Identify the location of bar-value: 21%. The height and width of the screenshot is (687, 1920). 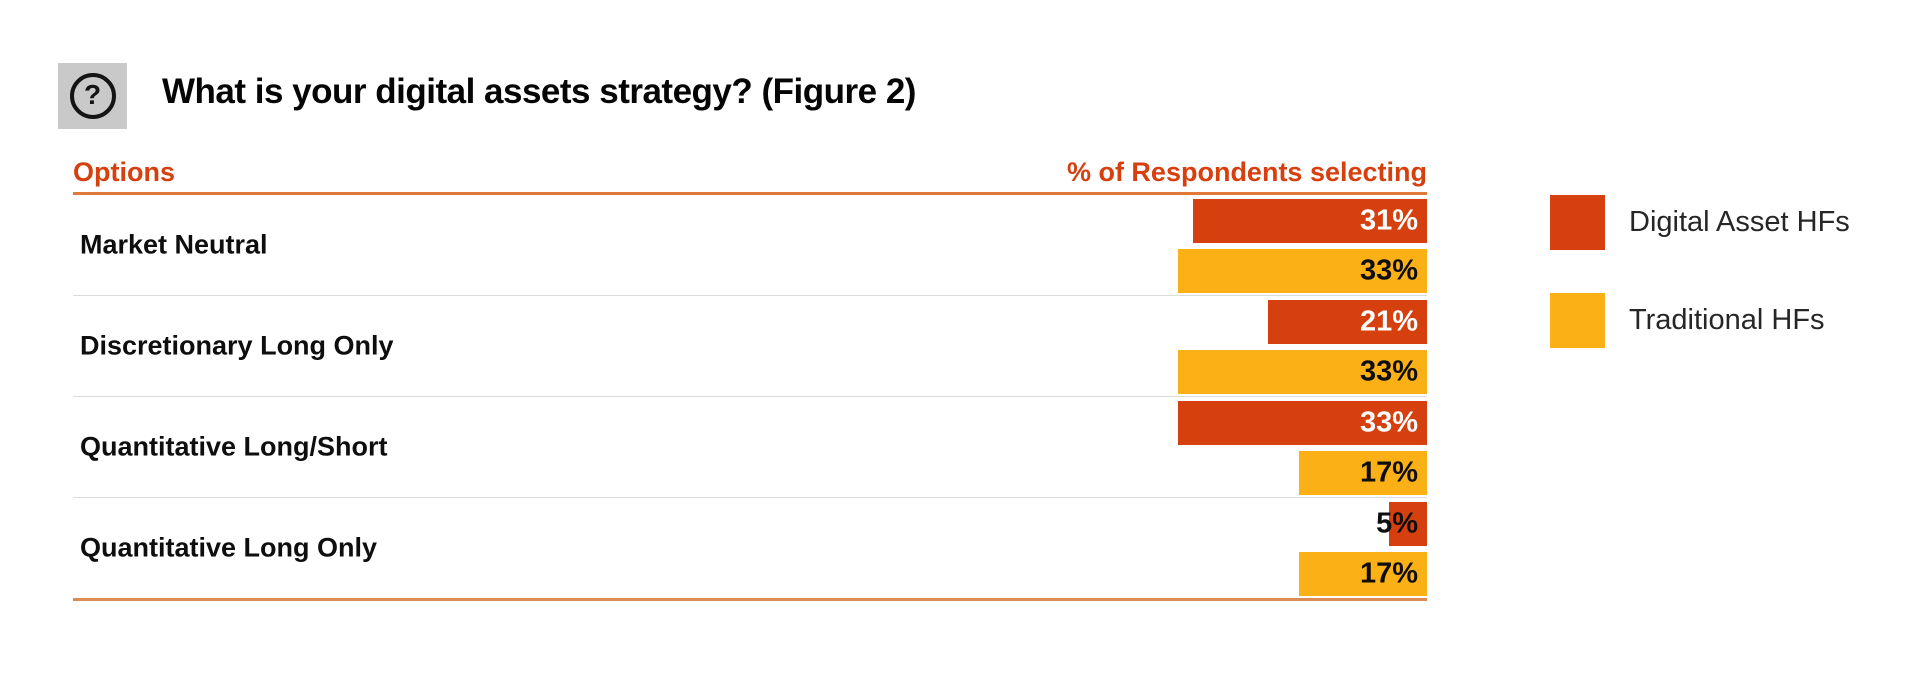
(1388, 321).